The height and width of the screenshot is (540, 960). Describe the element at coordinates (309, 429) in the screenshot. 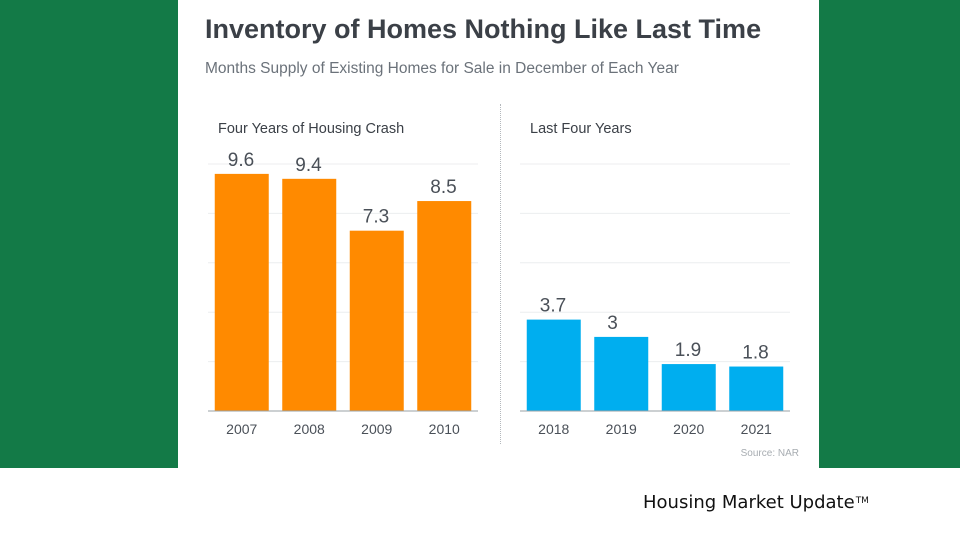

I see `category-label-2008: 2008` at that location.